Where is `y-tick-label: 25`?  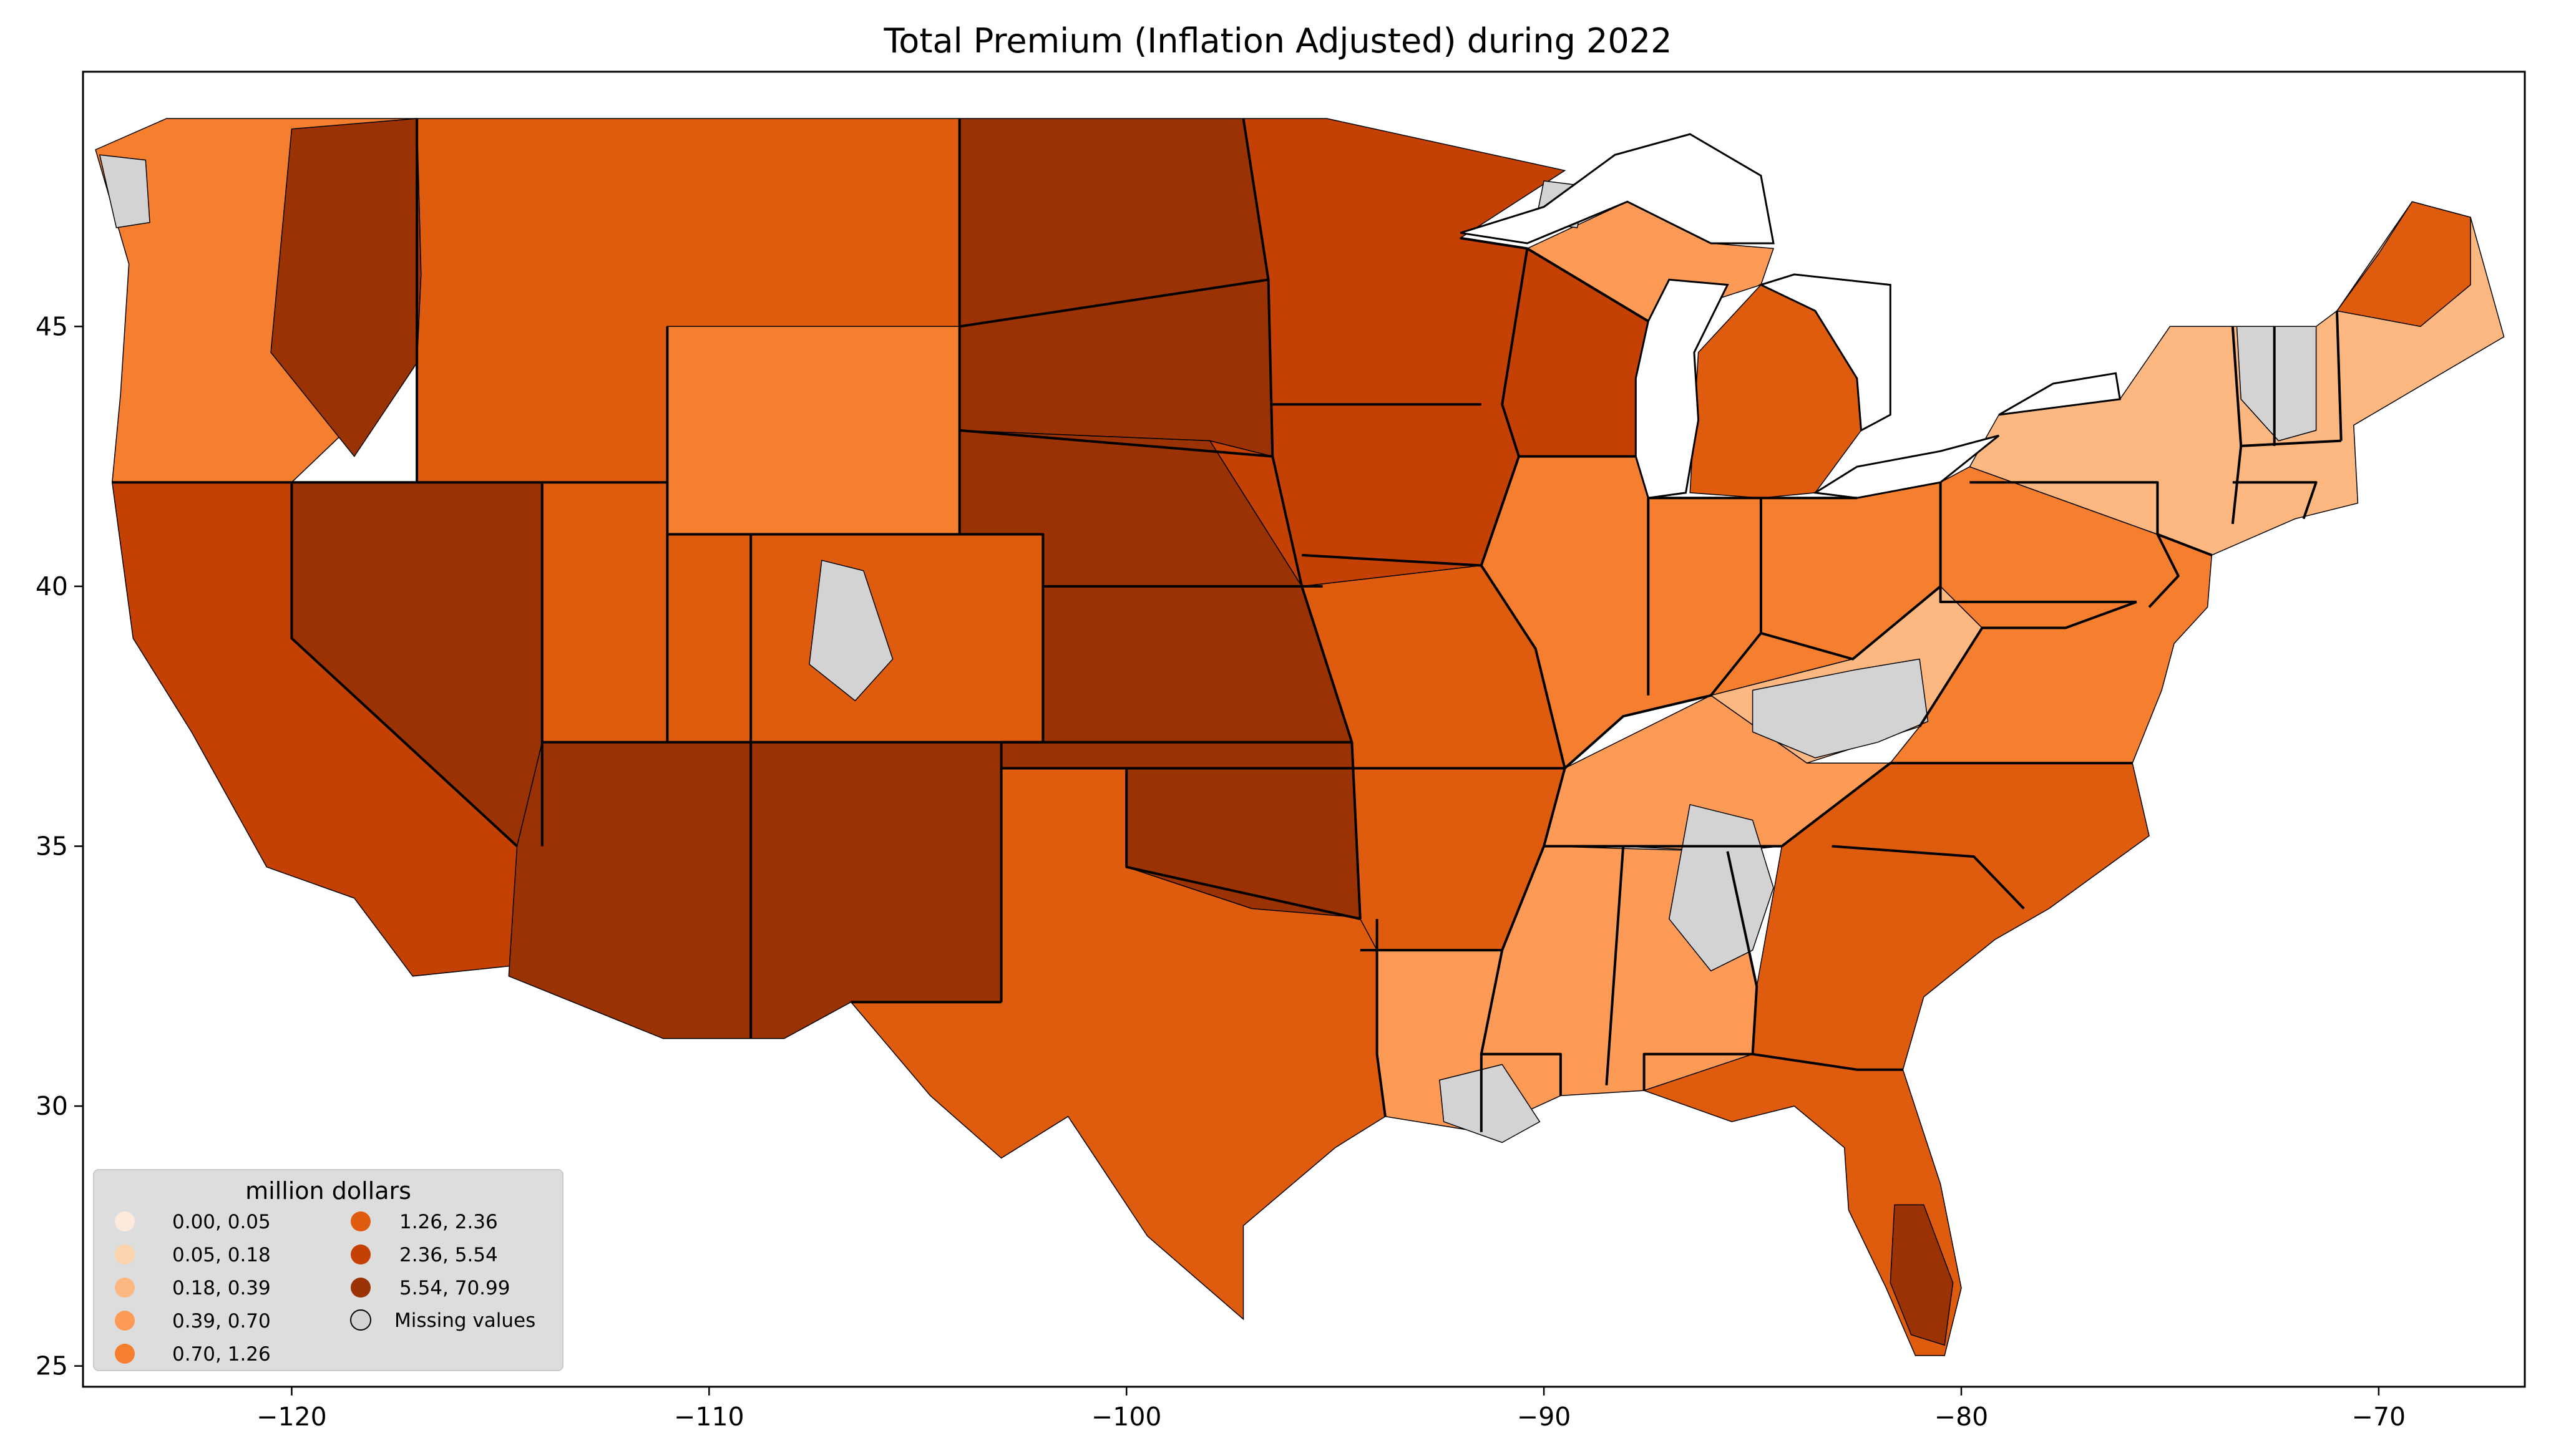
y-tick-label: 25 is located at coordinates (52, 1366).